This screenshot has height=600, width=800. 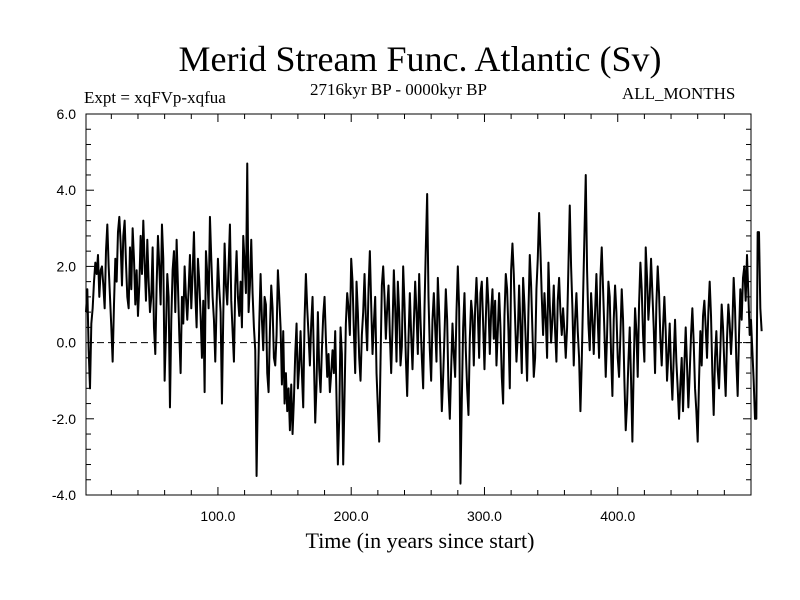 What do you see at coordinates (155, 97) in the screenshot?
I see `experiment-label: Expt = xqFVp-xqfua` at bounding box center [155, 97].